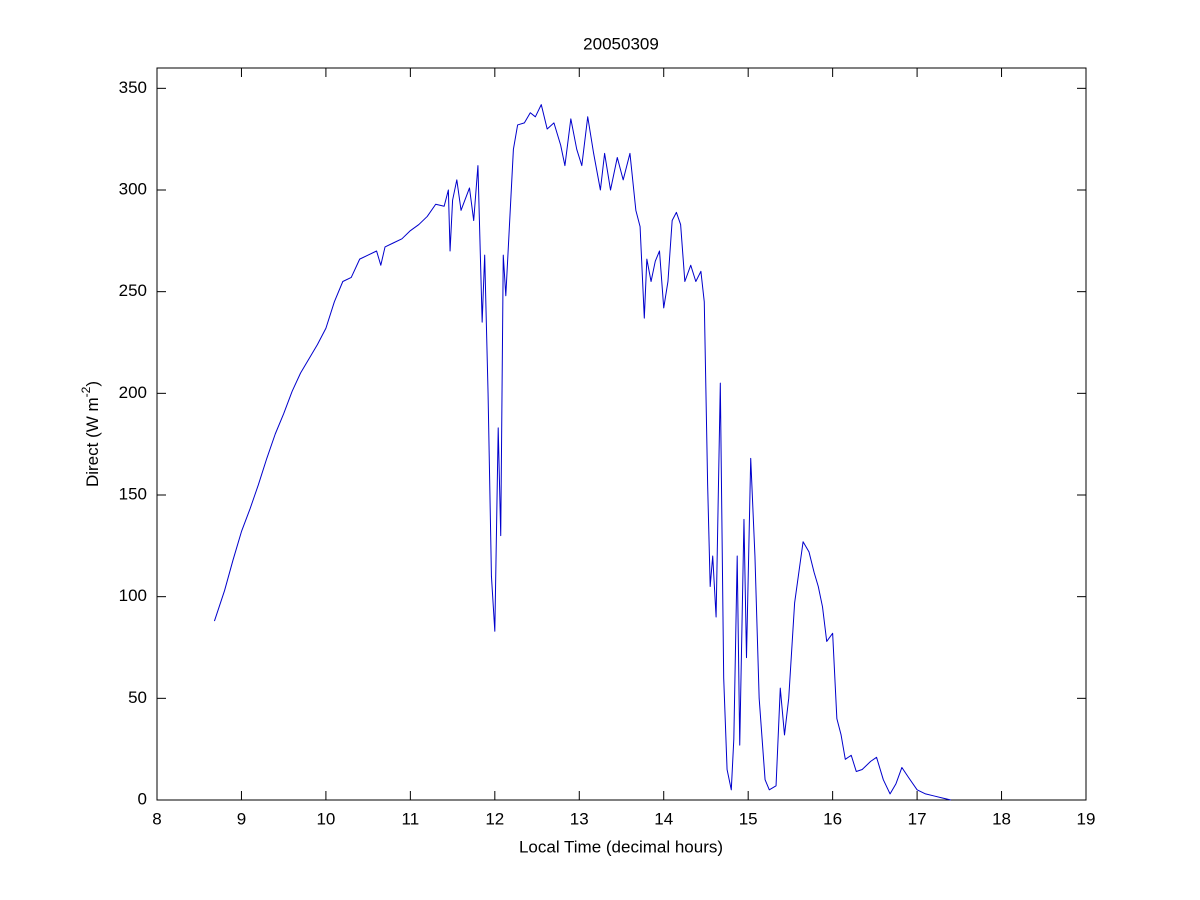  I want to click on x-tick-label: 19, so click(1086, 818).